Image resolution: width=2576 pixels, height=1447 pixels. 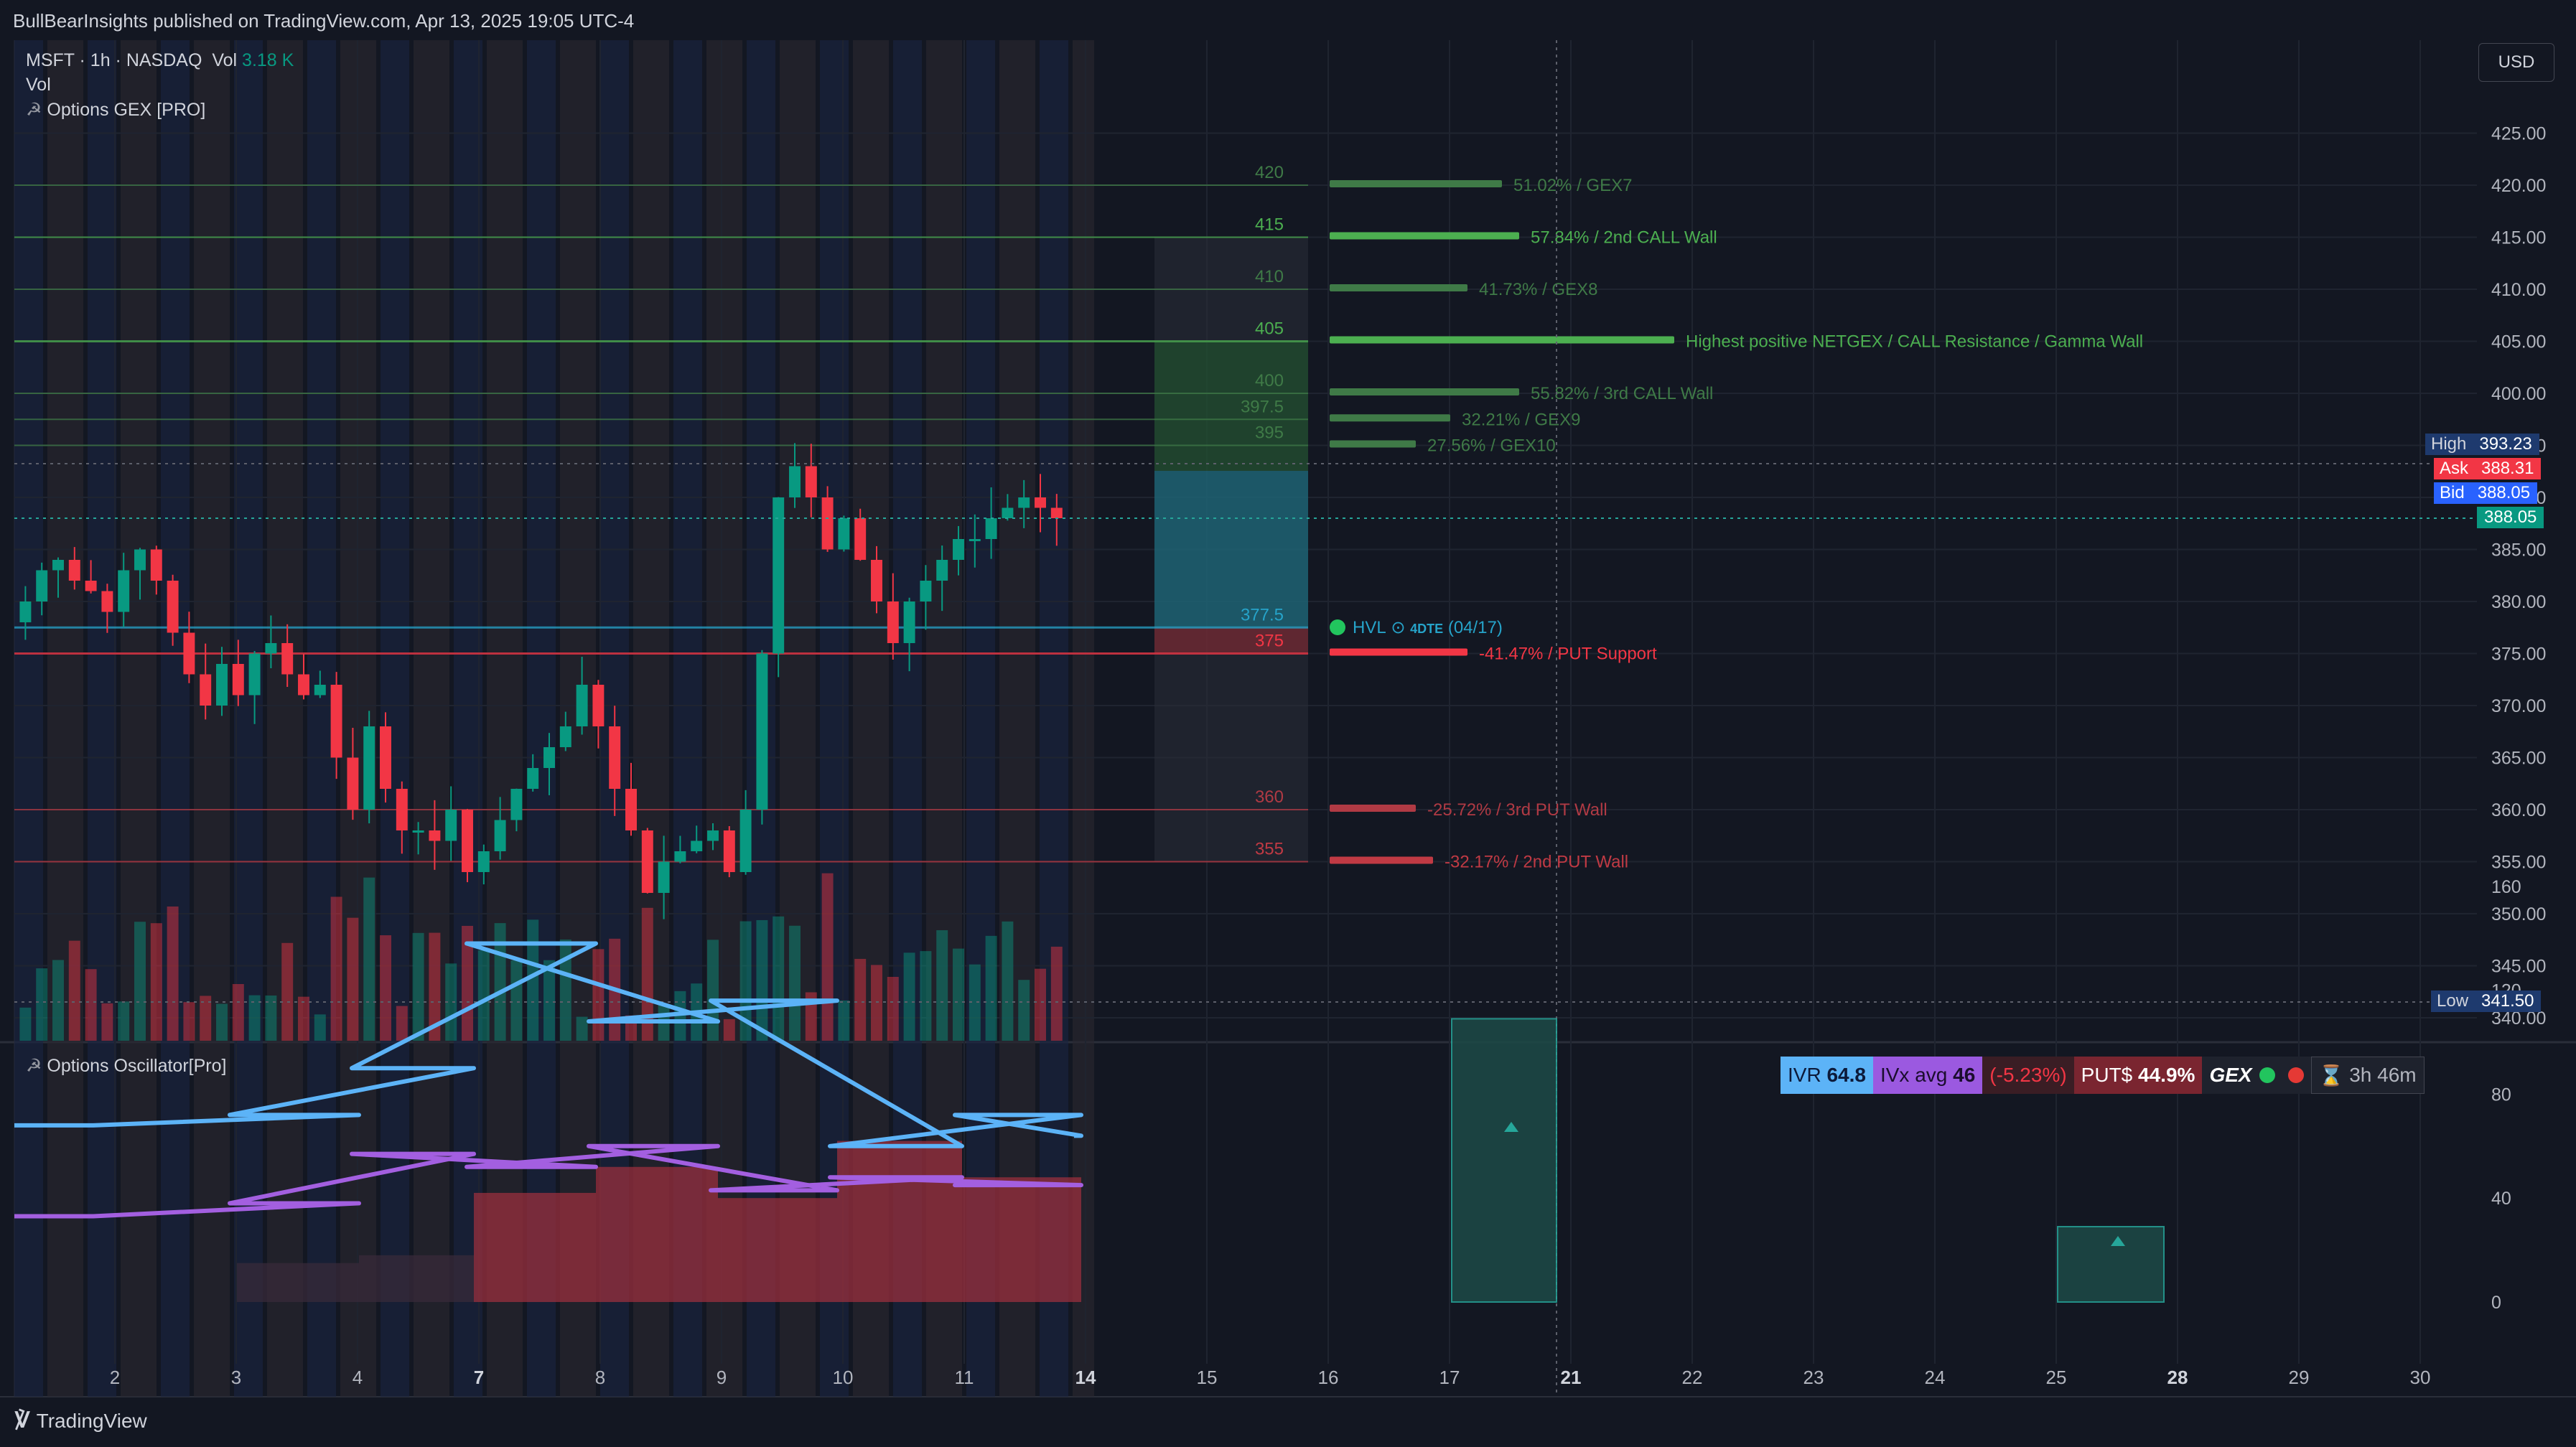 What do you see at coordinates (1517, 810) in the screenshot?
I see `gex-label: -25.72% / 3rd PUT Wall` at bounding box center [1517, 810].